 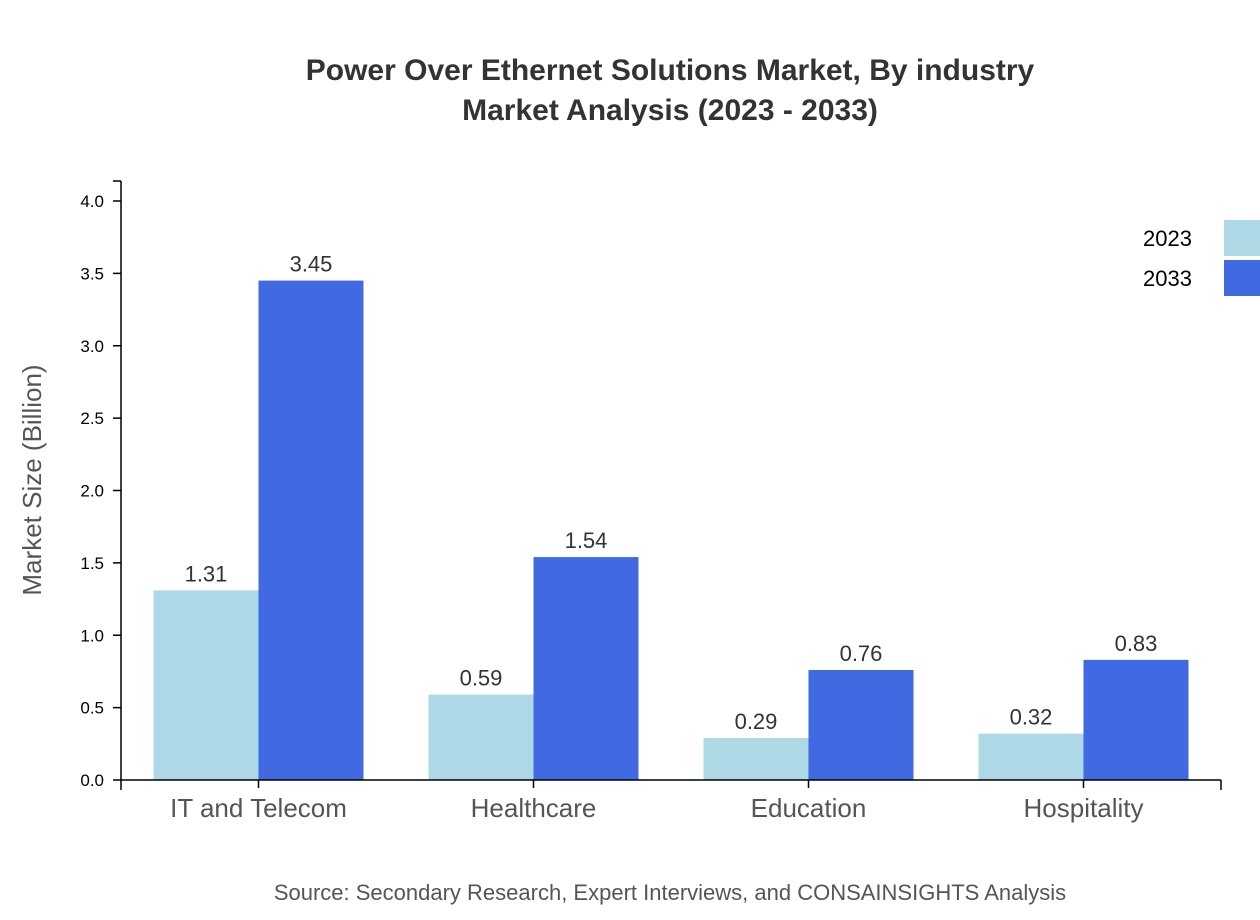 What do you see at coordinates (1167, 238) in the screenshot?
I see `legend-label-2023: 2023` at bounding box center [1167, 238].